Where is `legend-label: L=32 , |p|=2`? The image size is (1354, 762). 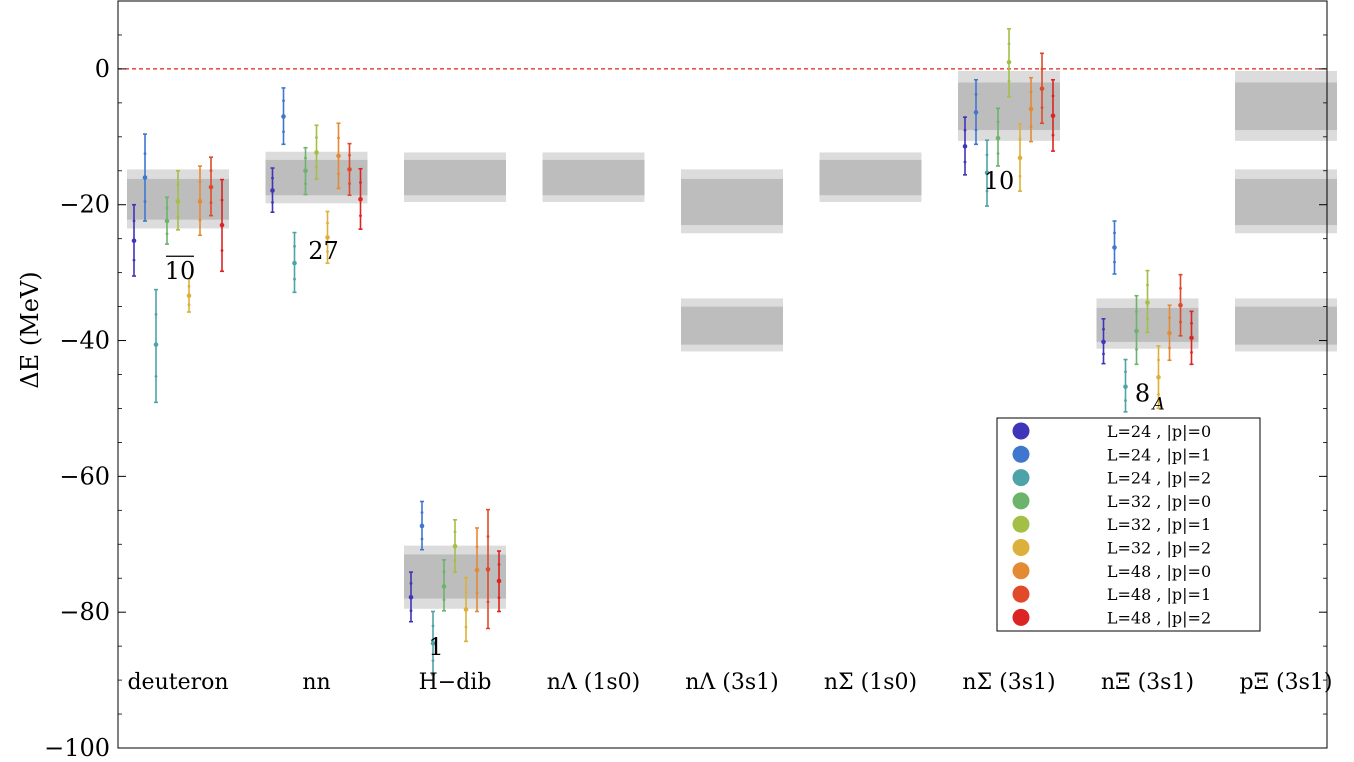
legend-label: L=32 , |p|=2 is located at coordinates (1159, 548).